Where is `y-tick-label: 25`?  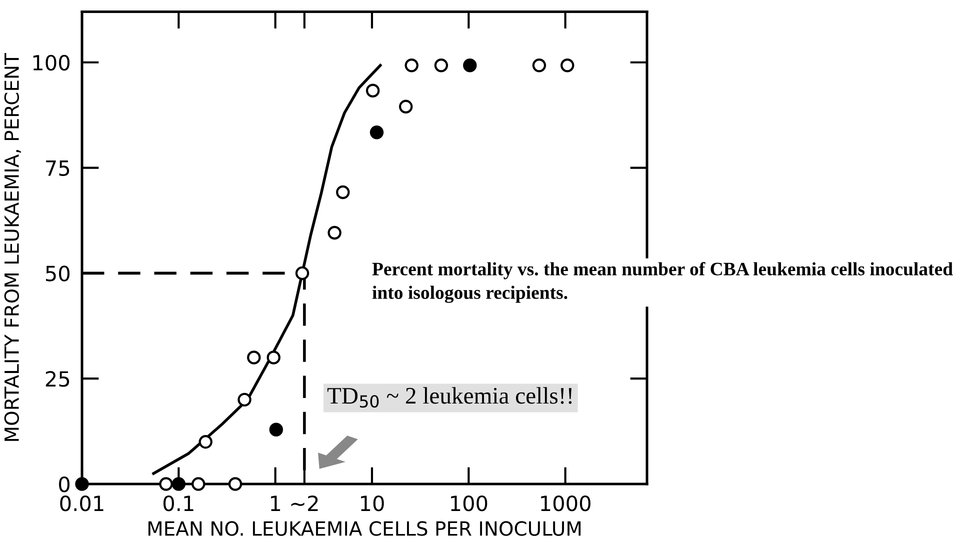 y-tick-label: 25 is located at coordinates (58, 379).